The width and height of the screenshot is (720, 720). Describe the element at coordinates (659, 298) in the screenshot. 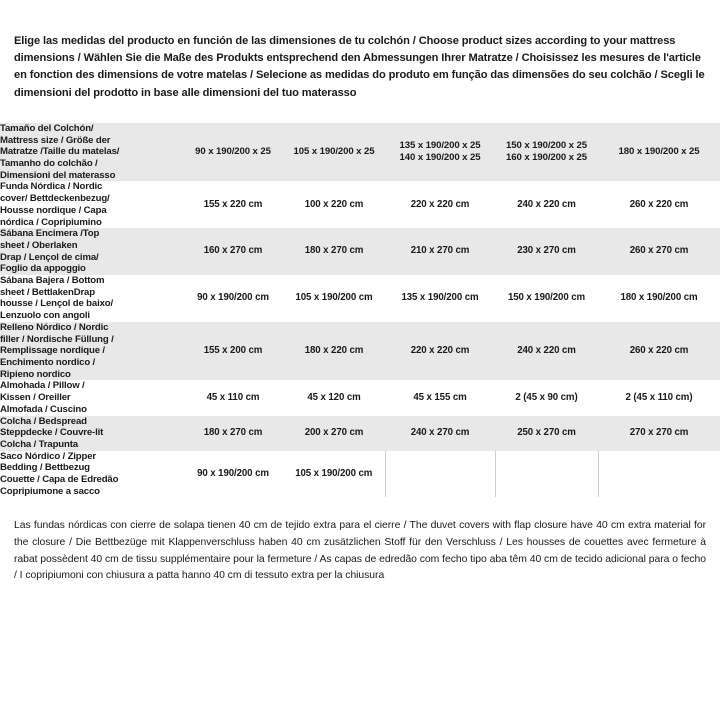

I see `row-value: 180 x 190/200 cm` at that location.